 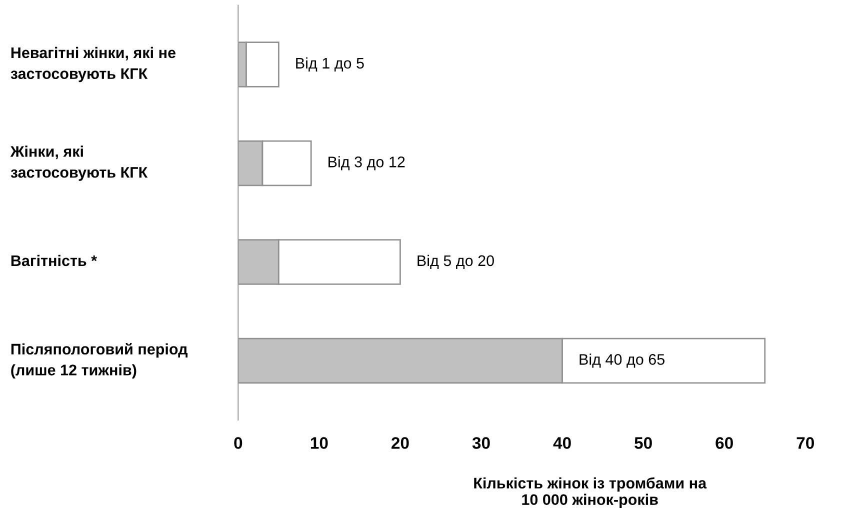 What do you see at coordinates (400, 443) in the screenshot?
I see `x-tick-label: 20` at bounding box center [400, 443].